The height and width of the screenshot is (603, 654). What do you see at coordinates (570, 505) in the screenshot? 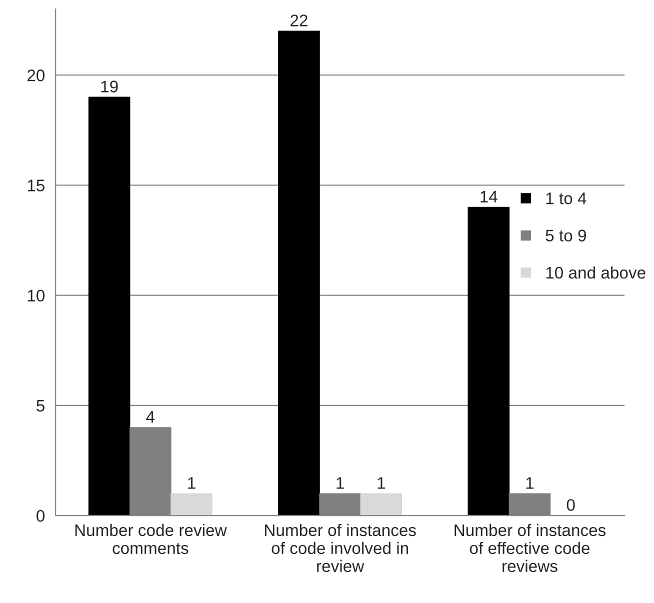
I see `data-label: 0` at bounding box center [570, 505].